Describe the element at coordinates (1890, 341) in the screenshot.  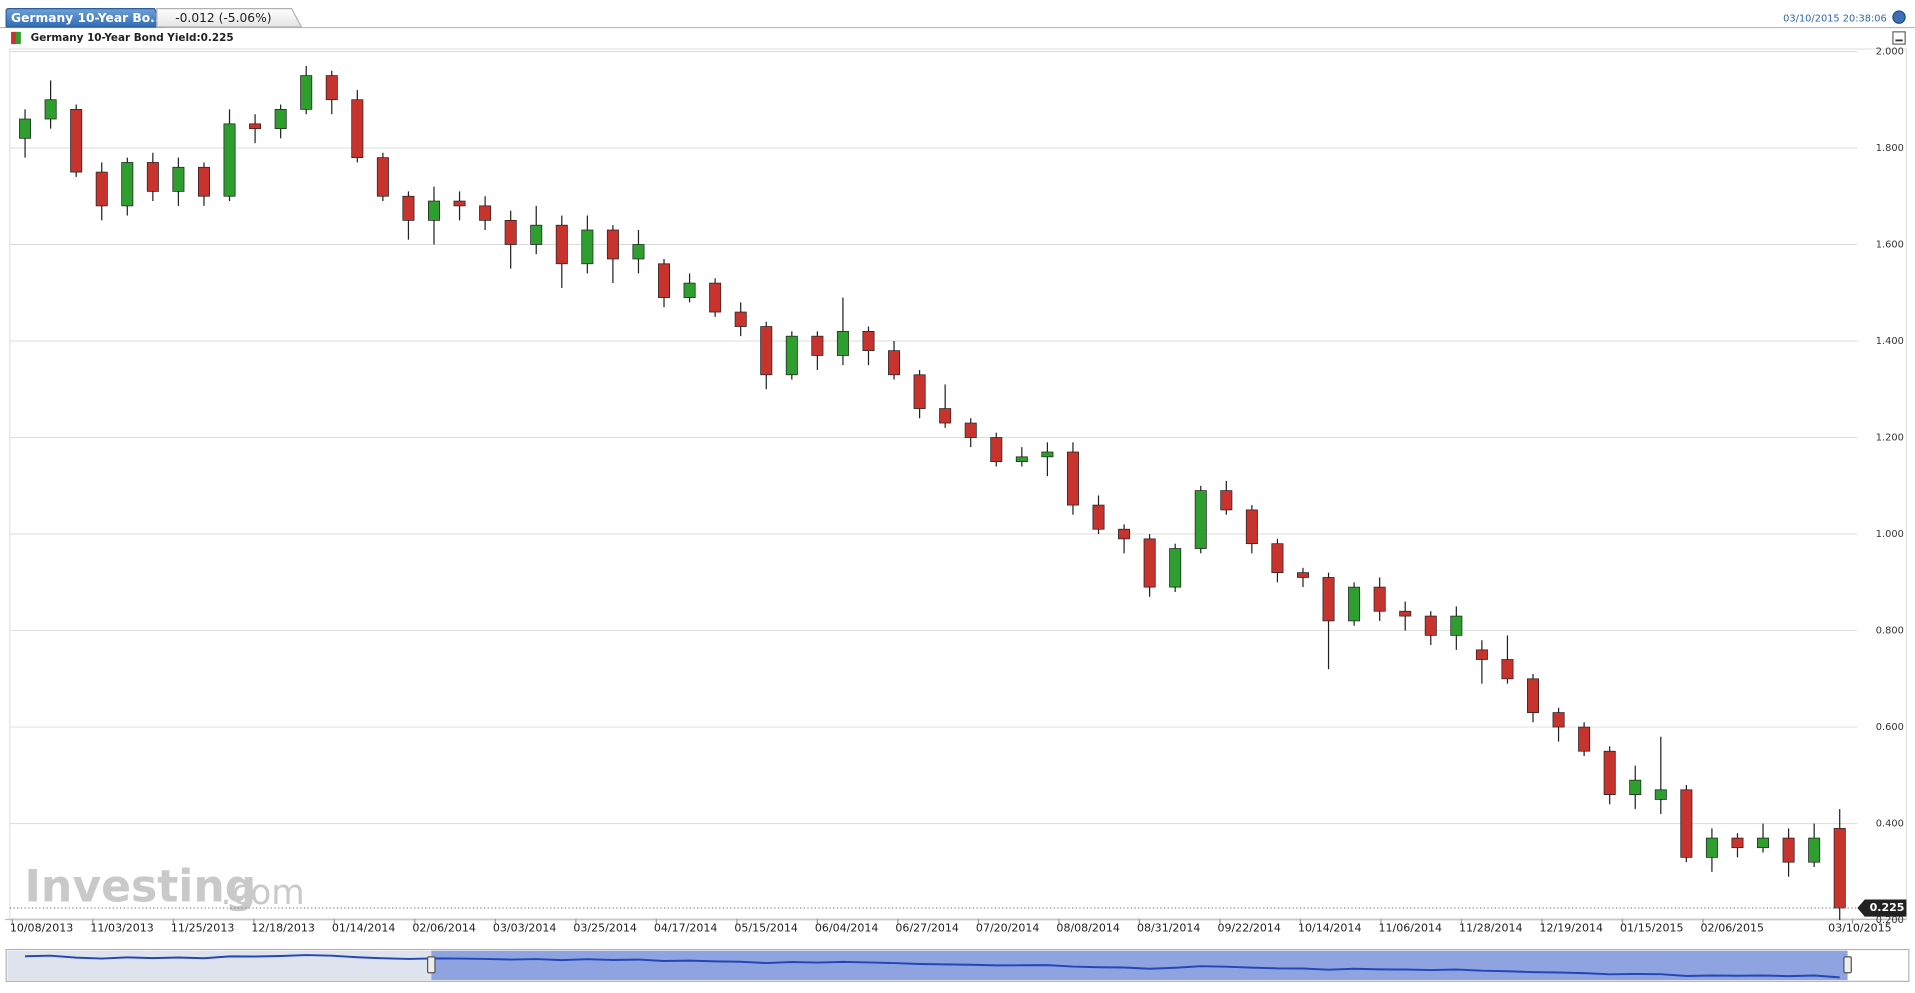
I see `y-tick-label: 1.400` at that location.